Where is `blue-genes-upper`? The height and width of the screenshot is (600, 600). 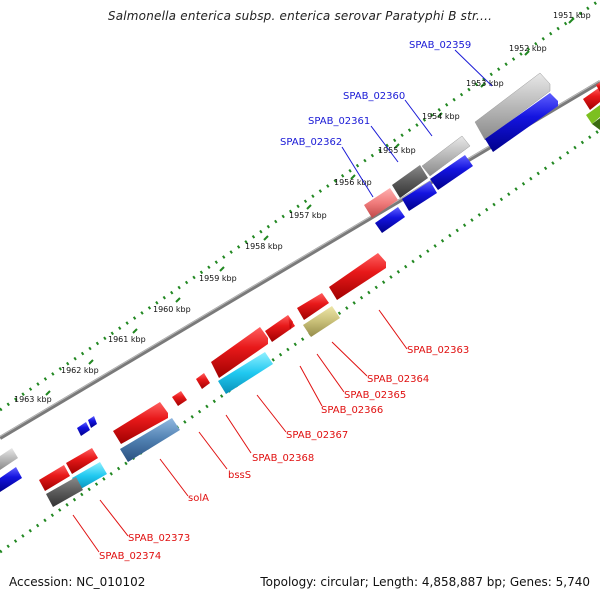 blue-genes-upper is located at coordinates (487, 163).